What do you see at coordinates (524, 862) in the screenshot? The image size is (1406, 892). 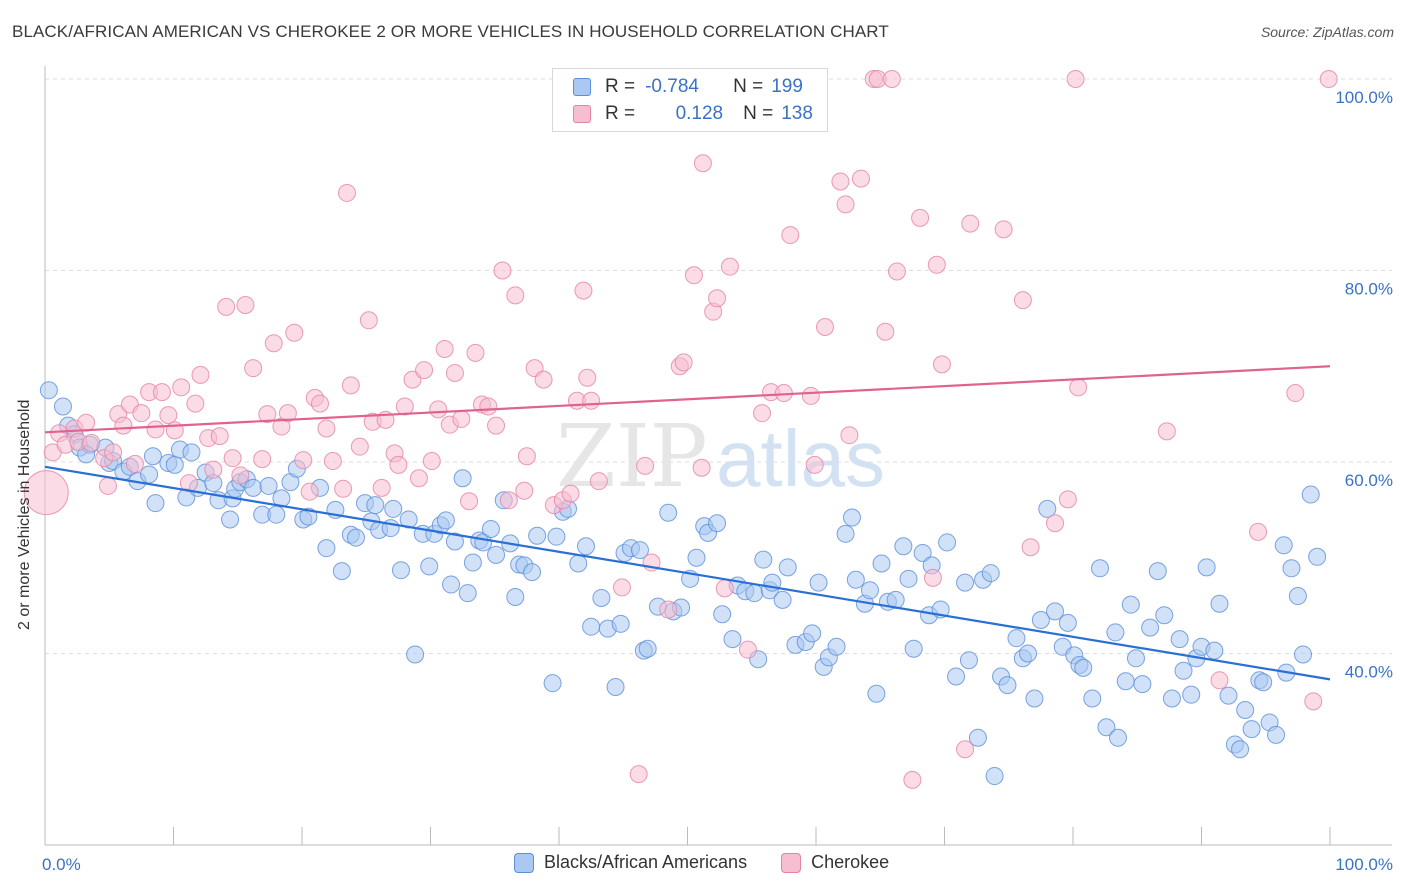 I see `legend-swatch-blue` at bounding box center [524, 862].